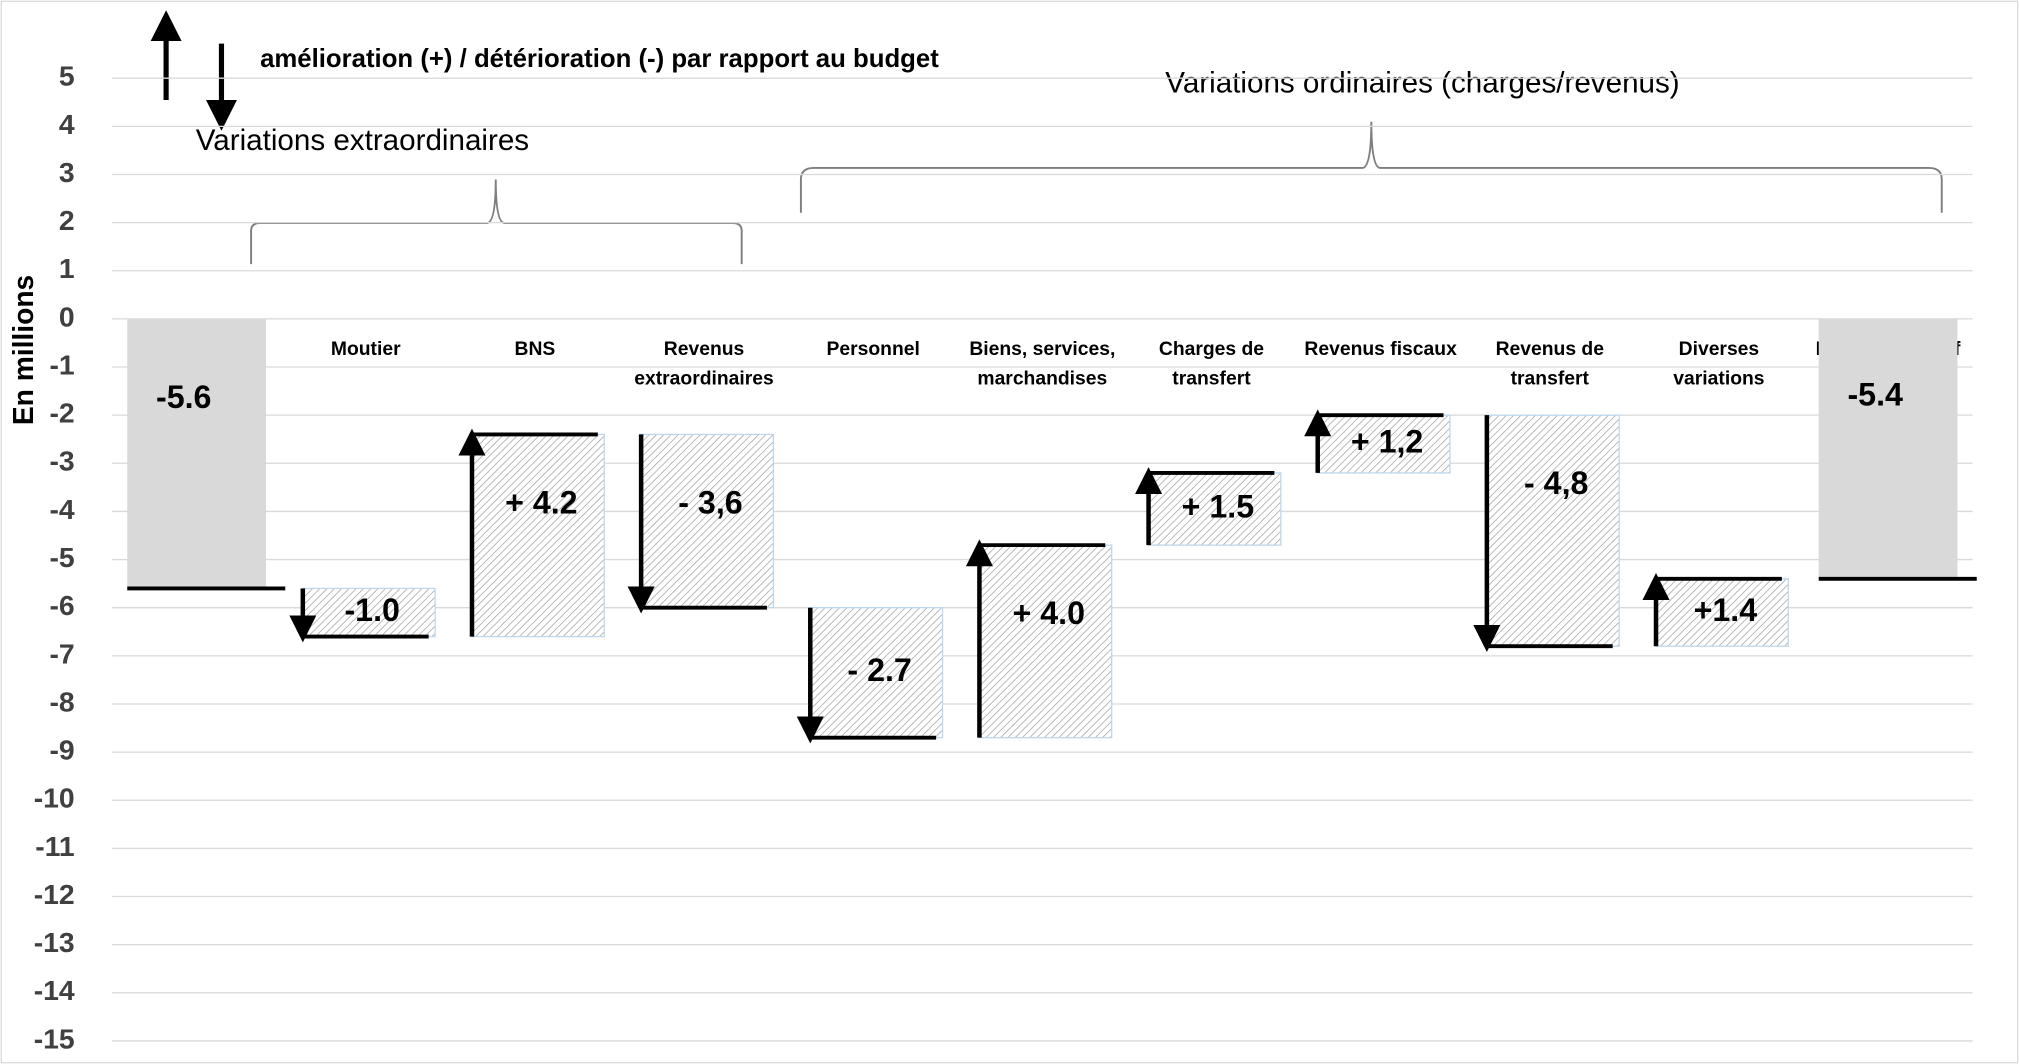 The width and height of the screenshot is (2019, 1064). Describe the element at coordinates (1049, 613) in the screenshot. I see `value-label: + 4.0` at that location.